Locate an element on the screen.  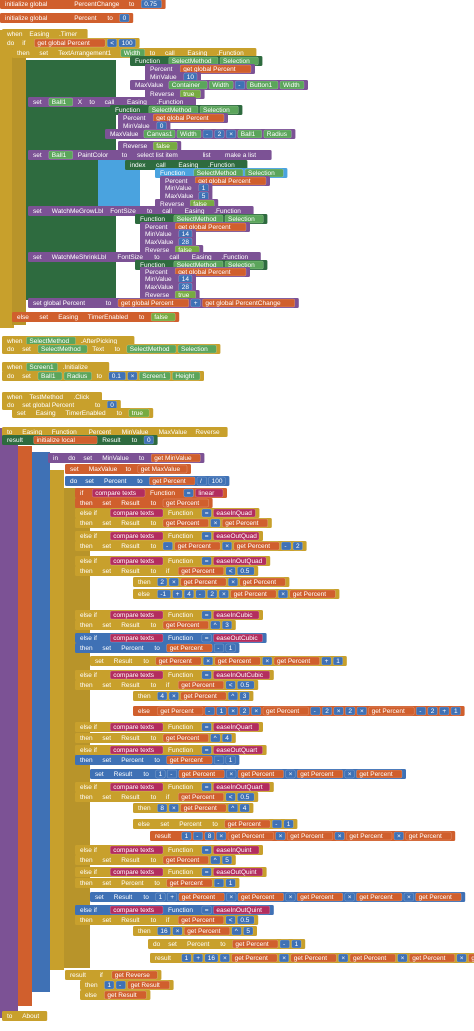
block-label: 0.5 is located at coordinates (244, 920).